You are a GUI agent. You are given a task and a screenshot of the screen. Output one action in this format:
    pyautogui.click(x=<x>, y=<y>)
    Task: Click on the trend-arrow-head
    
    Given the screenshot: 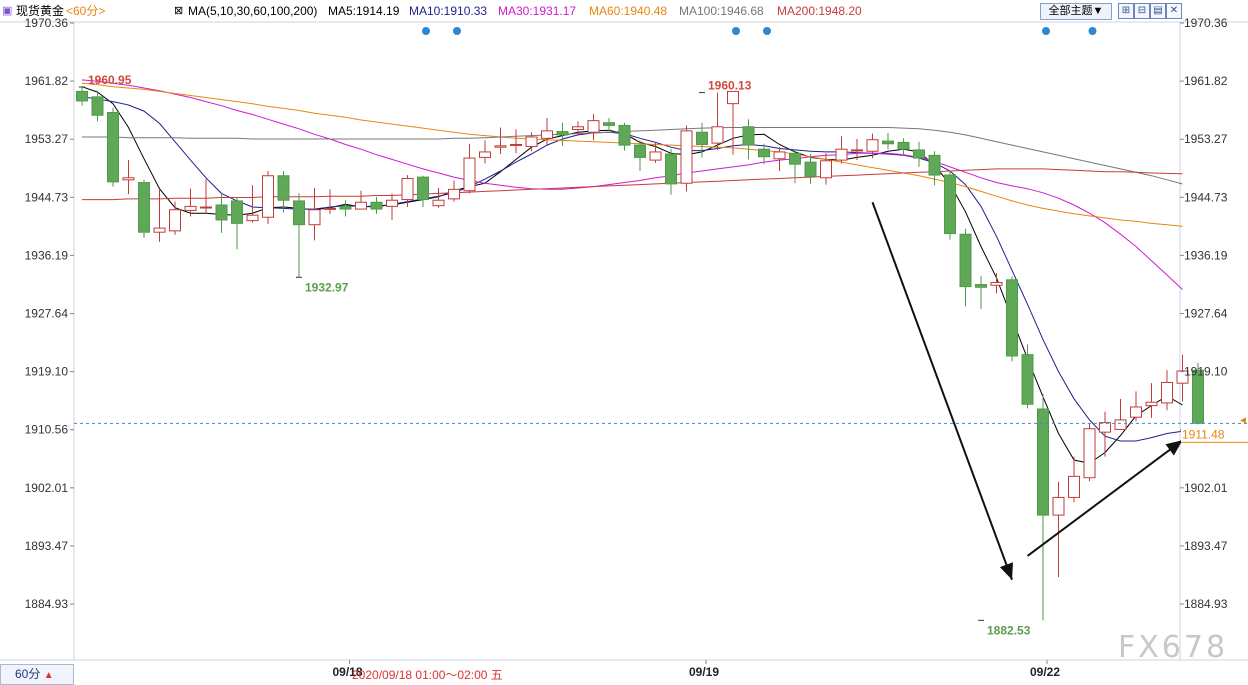 What is the action you would take?
    pyautogui.click(x=1006, y=571)
    